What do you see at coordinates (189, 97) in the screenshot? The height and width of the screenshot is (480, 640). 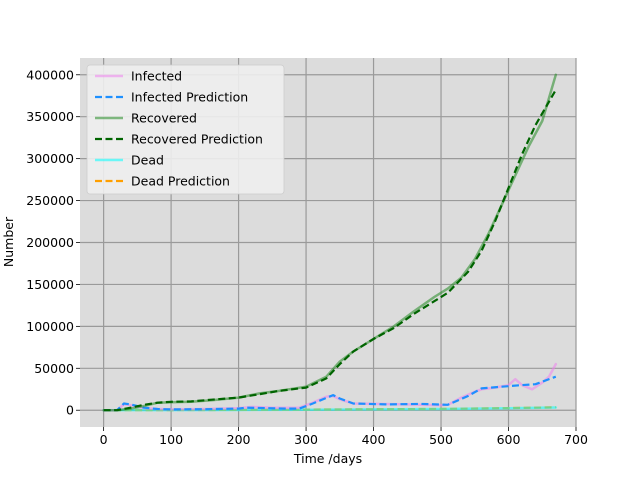 I see `legend-label: Infected Prediction` at bounding box center [189, 97].